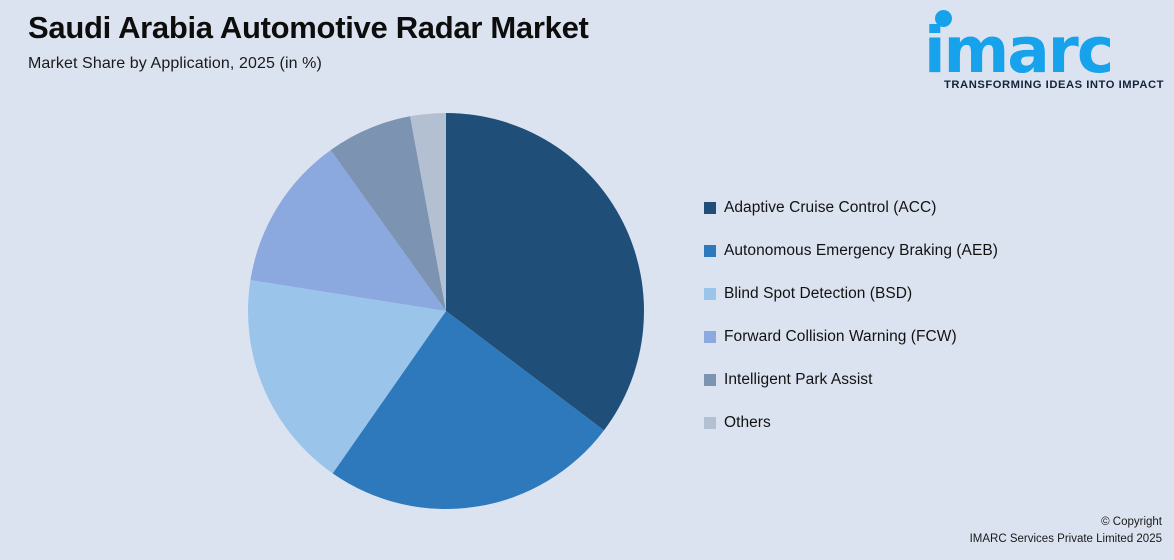 The image size is (1174, 560). Describe the element at coordinates (1065, 538) in the screenshot. I see `copyright-line-2: IMARC Services Private Limited 2025` at that location.